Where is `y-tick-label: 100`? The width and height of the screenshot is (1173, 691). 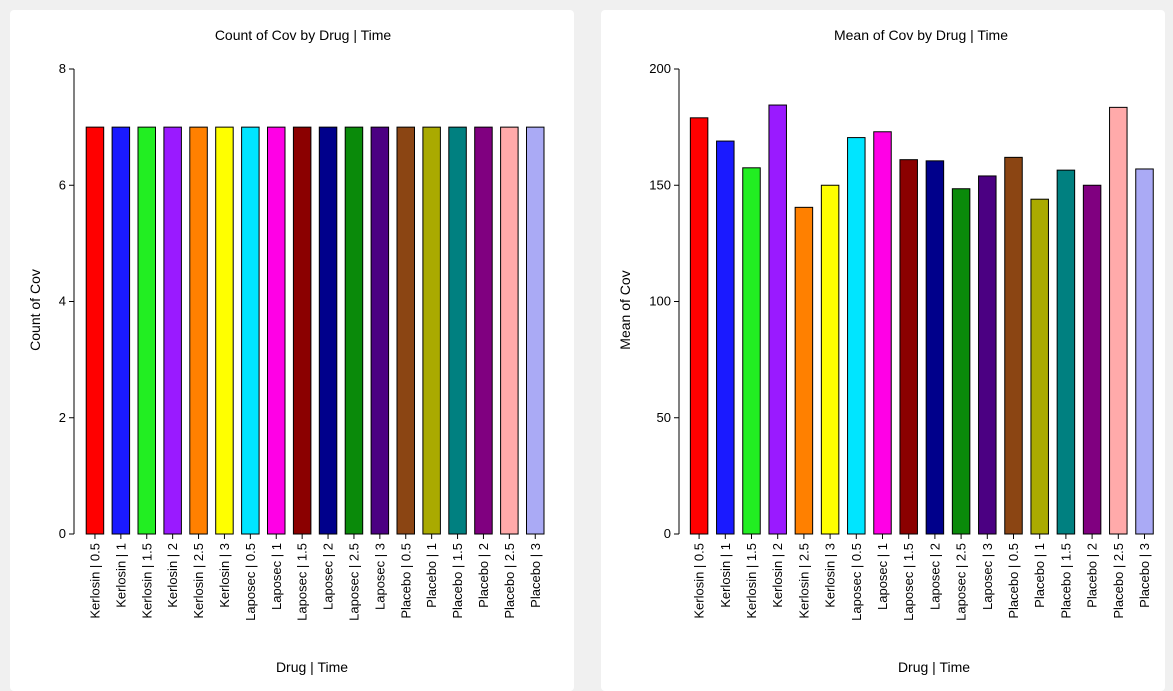 y-tick-label: 100 is located at coordinates (660, 301).